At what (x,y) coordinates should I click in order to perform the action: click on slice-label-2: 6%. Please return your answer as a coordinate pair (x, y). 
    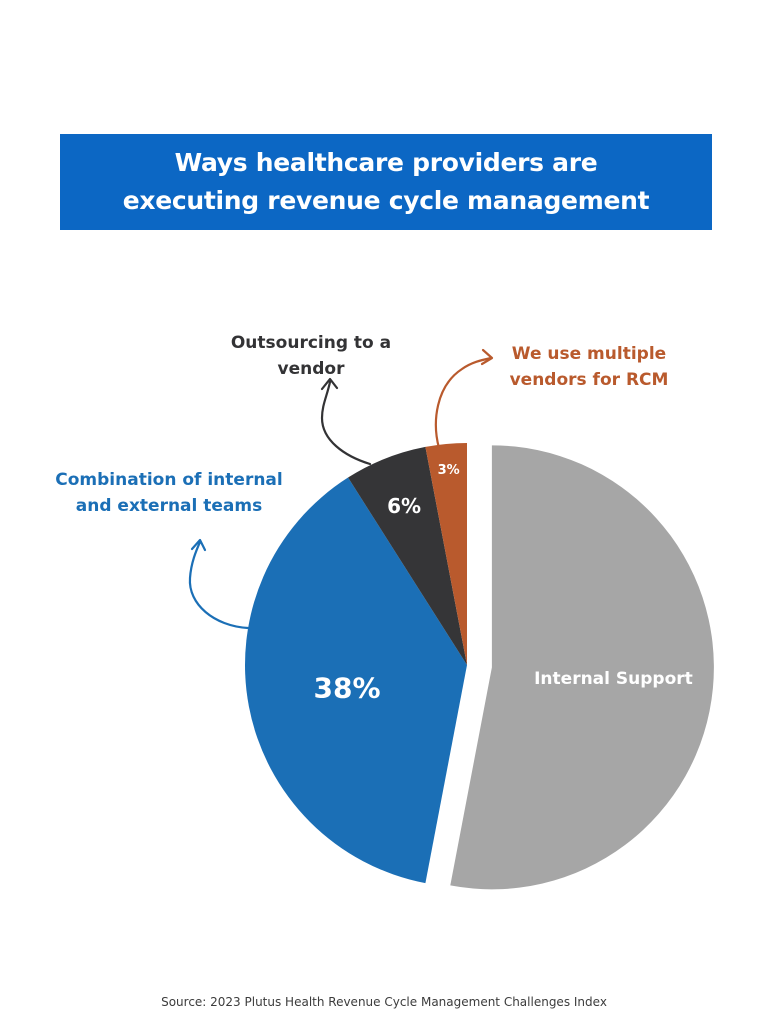
    Looking at the image, I should click on (404, 506).